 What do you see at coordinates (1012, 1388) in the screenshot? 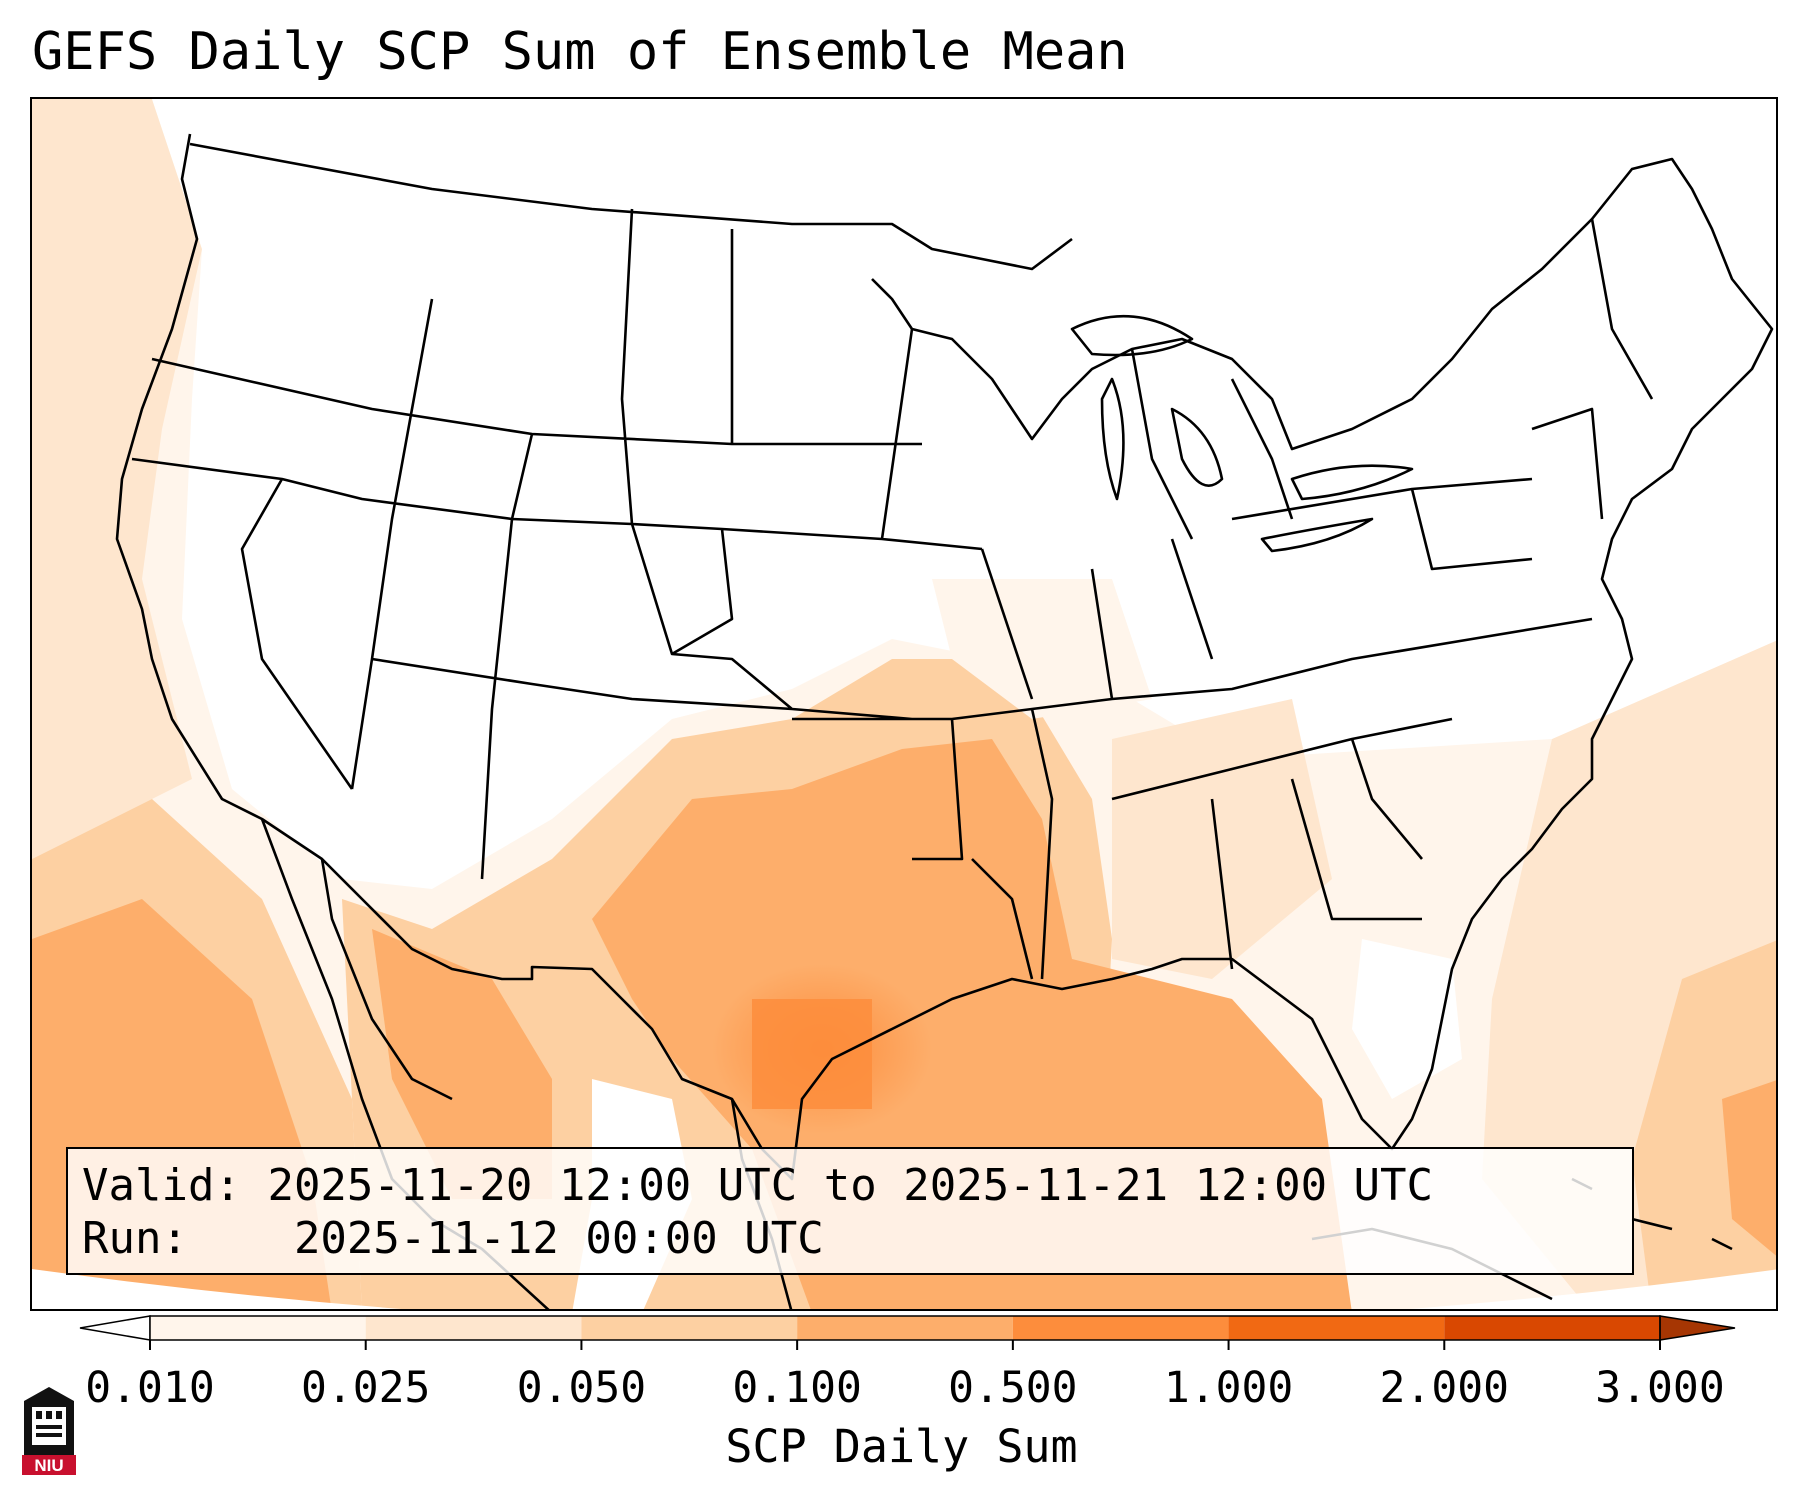
I see `colorbar-tick-label: 0.500` at bounding box center [1012, 1388].